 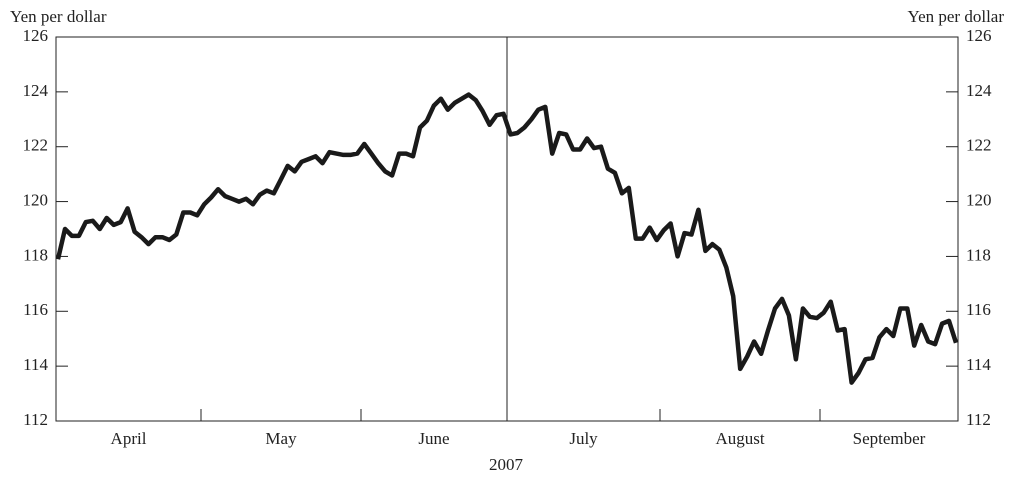 What do you see at coordinates (281, 438) in the screenshot?
I see `x-tick-label: May` at bounding box center [281, 438].